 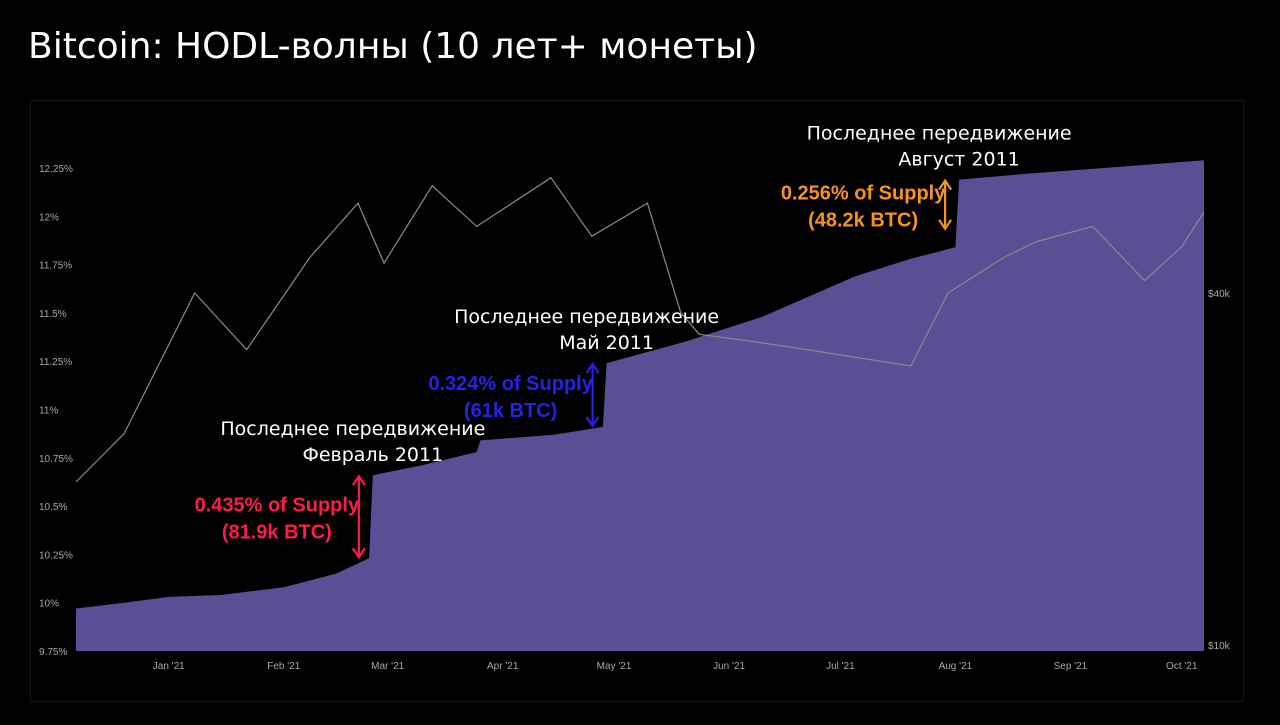 I want to click on x-tick-label: Feb '21, so click(x=283, y=666).